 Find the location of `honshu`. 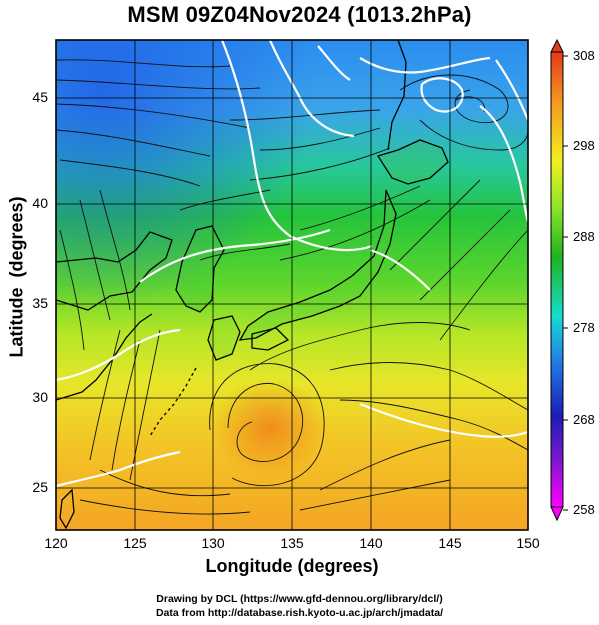

honshu is located at coordinates (317, 265).